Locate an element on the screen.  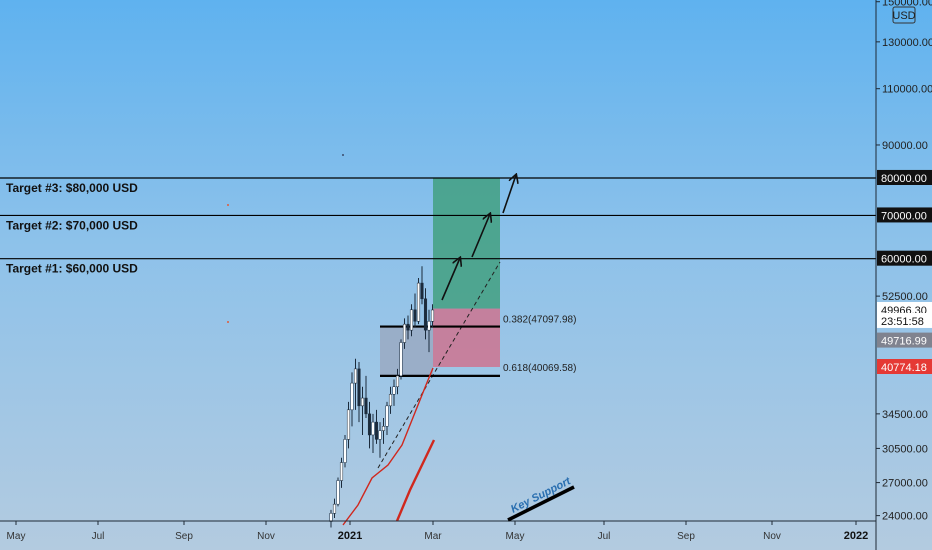
position-zones is located at coordinates (439, 323).